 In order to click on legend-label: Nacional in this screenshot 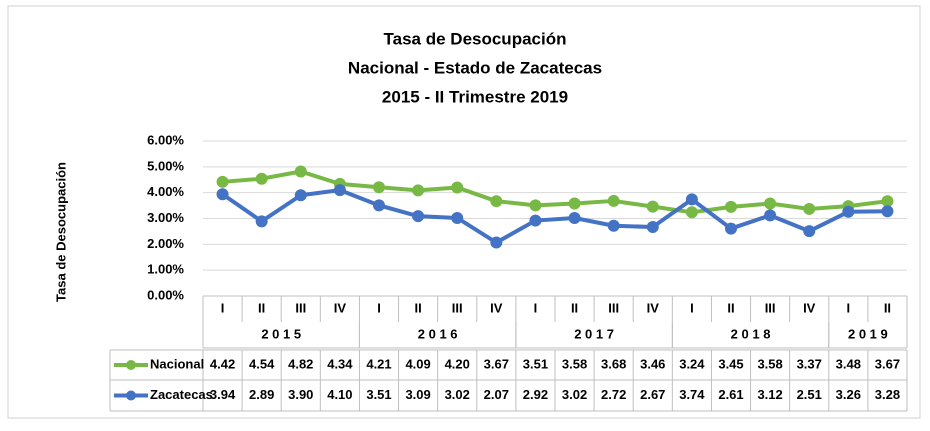, I will do `click(177, 363)`.